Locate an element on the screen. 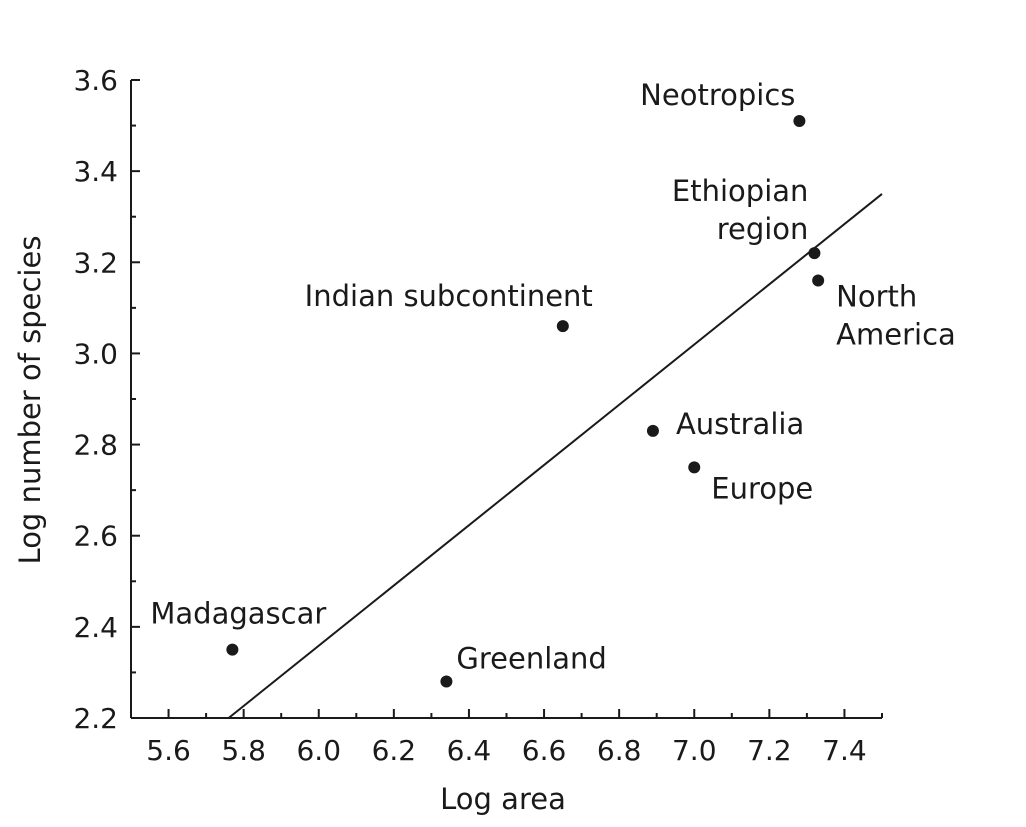  y-tick-label: 2.2 is located at coordinates (95, 718).